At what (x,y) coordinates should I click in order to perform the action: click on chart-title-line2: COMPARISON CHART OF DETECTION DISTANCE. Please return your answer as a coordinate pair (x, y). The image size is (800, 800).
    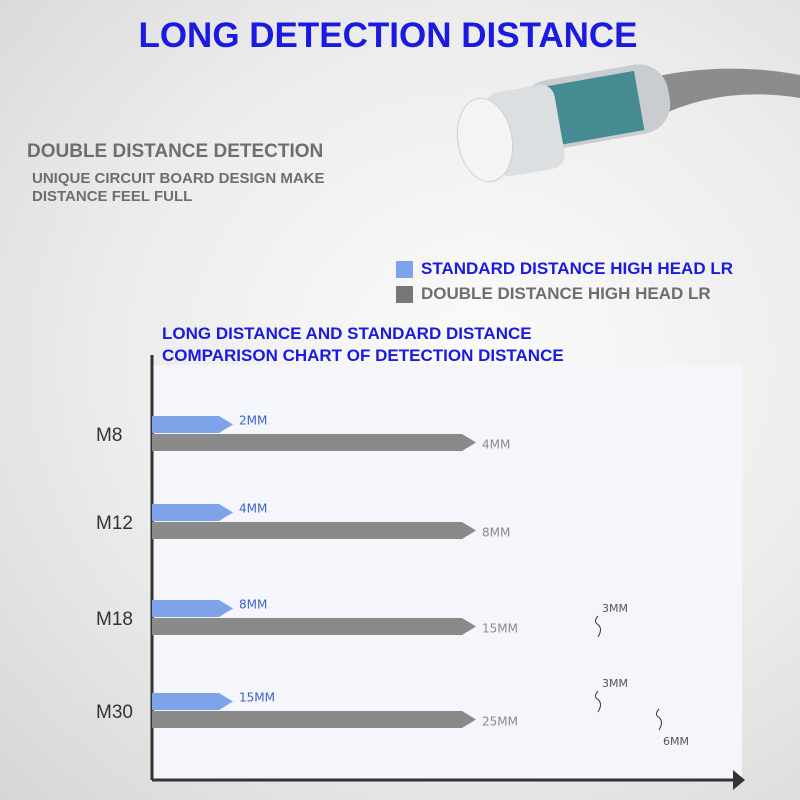
    Looking at the image, I should click on (363, 355).